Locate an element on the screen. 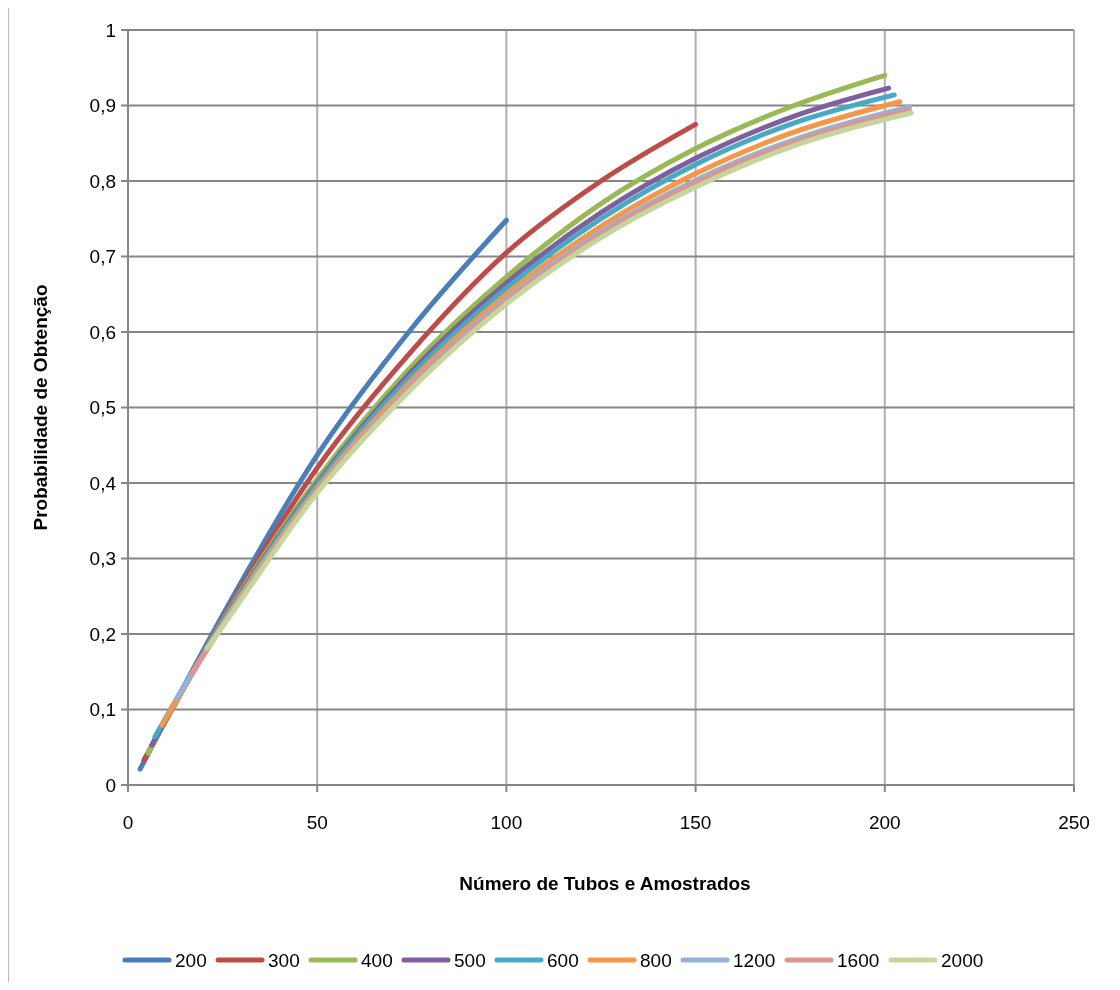 Image resolution: width=1120 pixels, height=990 pixels. legend-label: 800 is located at coordinates (656, 960).